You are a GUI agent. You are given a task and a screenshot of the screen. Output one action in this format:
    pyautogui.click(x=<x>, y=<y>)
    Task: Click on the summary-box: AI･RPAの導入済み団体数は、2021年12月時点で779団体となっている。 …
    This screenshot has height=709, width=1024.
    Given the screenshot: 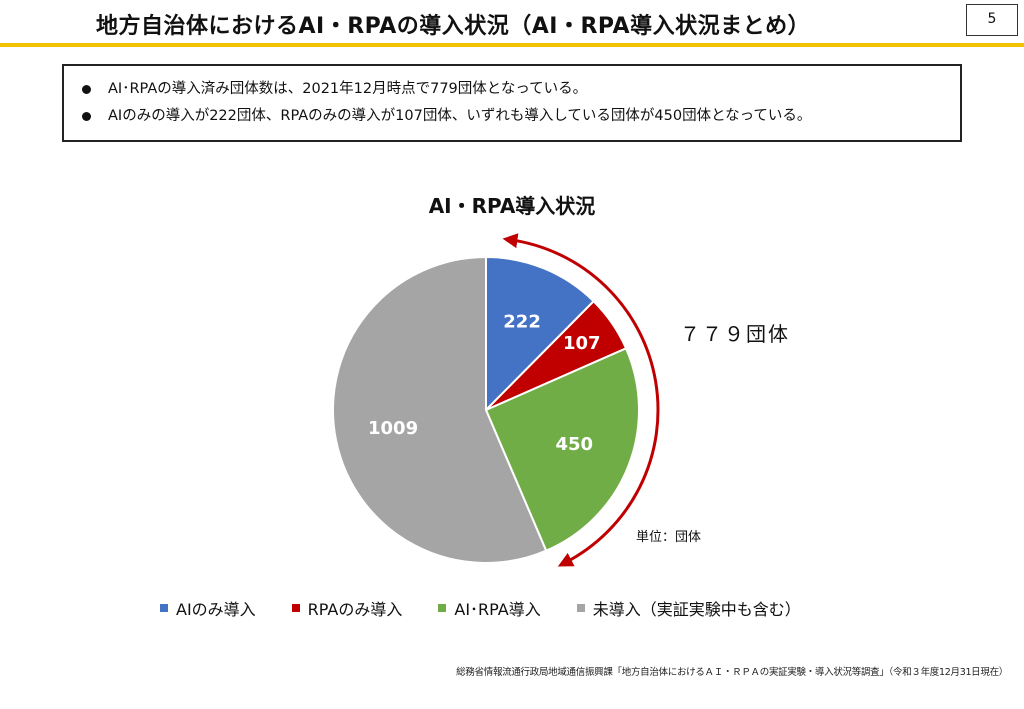 What is the action you would take?
    pyautogui.click(x=512, y=103)
    